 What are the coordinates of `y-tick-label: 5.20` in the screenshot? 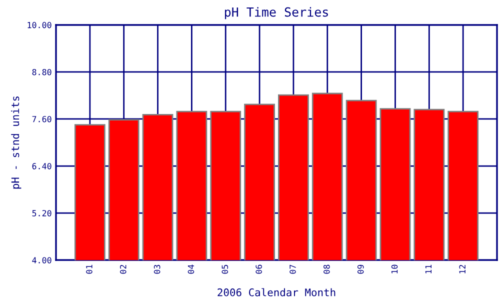 It's located at (42, 213).